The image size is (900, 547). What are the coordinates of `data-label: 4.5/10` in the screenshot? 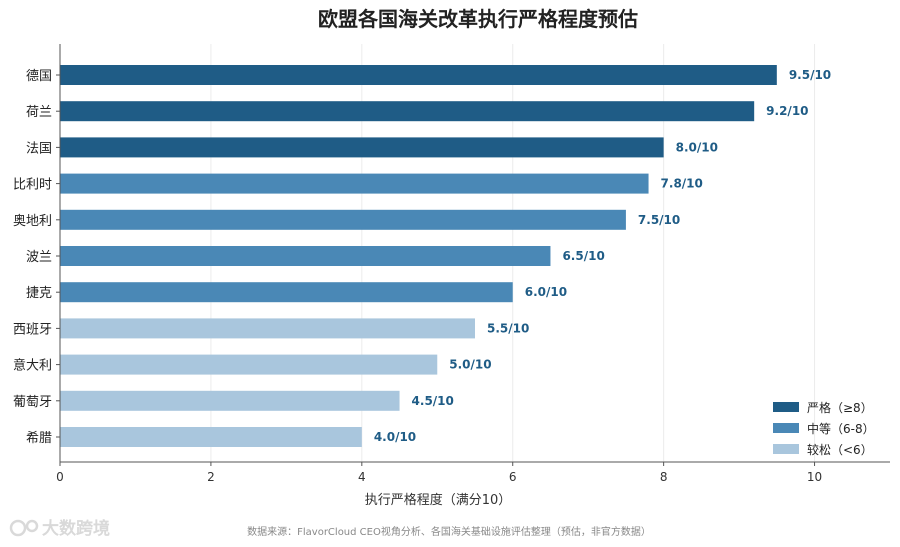 It's located at (433, 401).